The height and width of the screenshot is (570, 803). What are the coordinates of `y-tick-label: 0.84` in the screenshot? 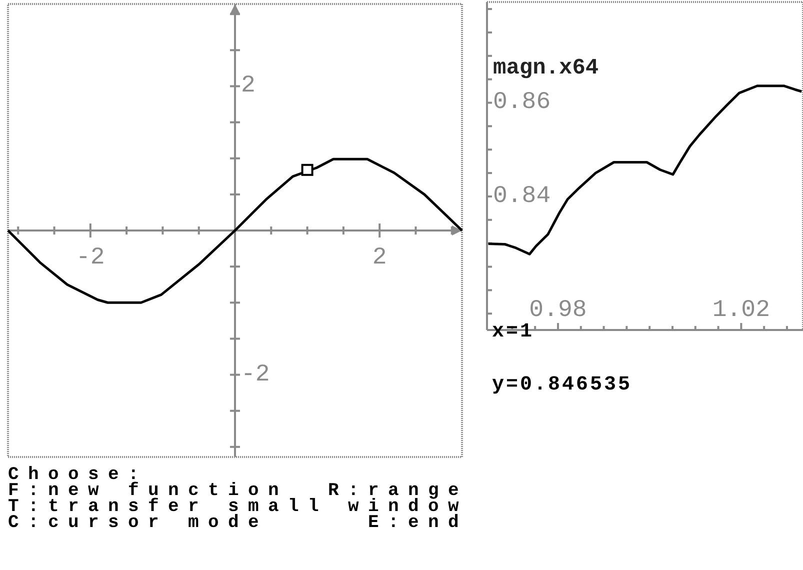 It's located at (522, 196).